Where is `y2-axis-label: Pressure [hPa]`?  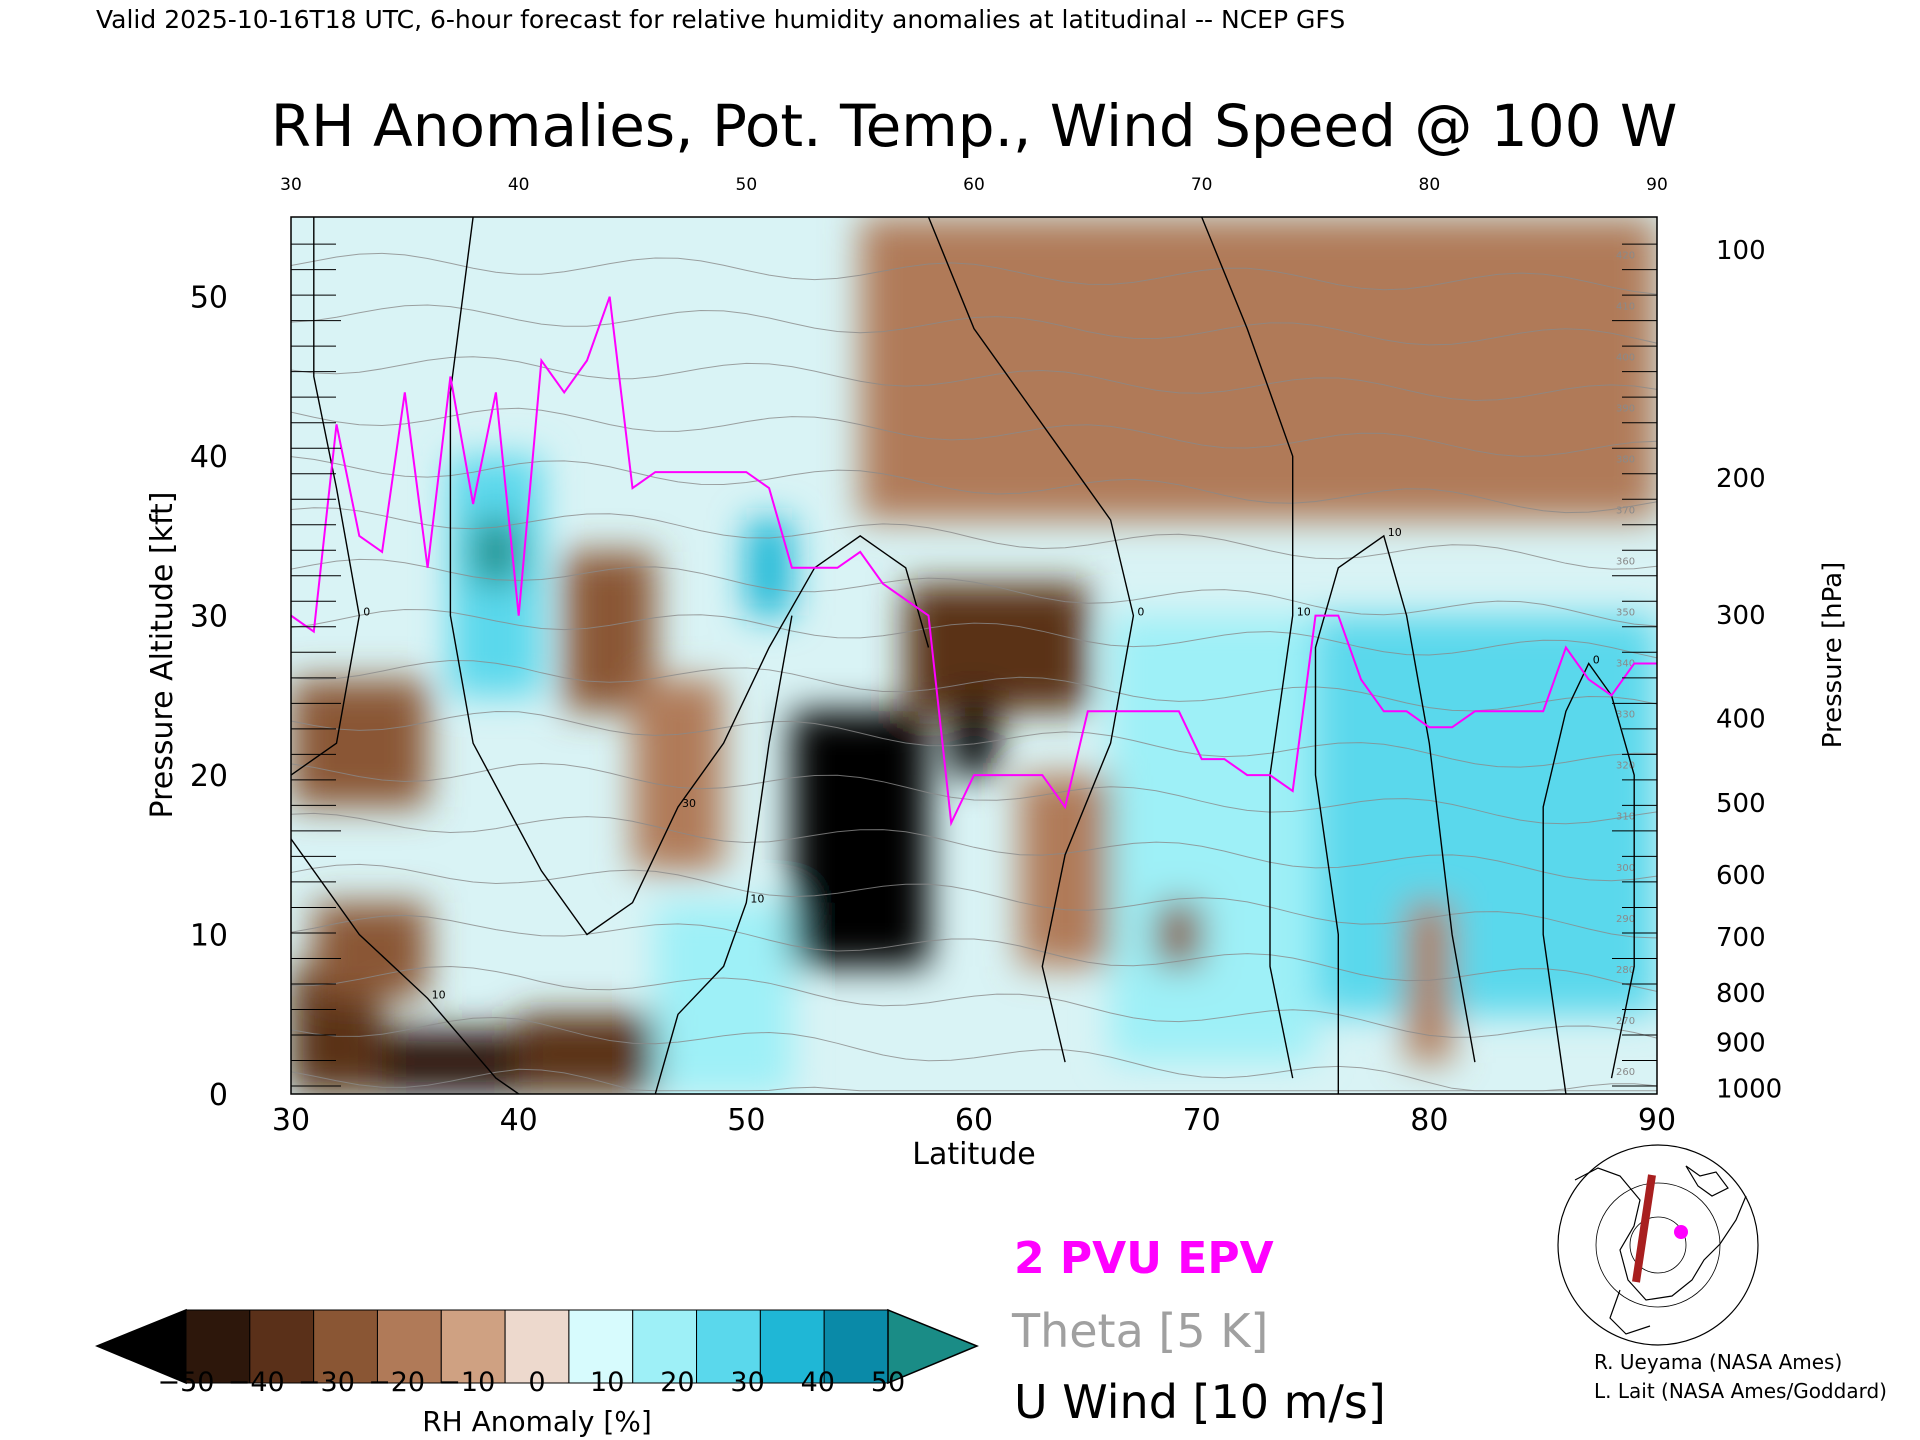
y2-axis-label: Pressure [hPa] is located at coordinates (1833, 655).